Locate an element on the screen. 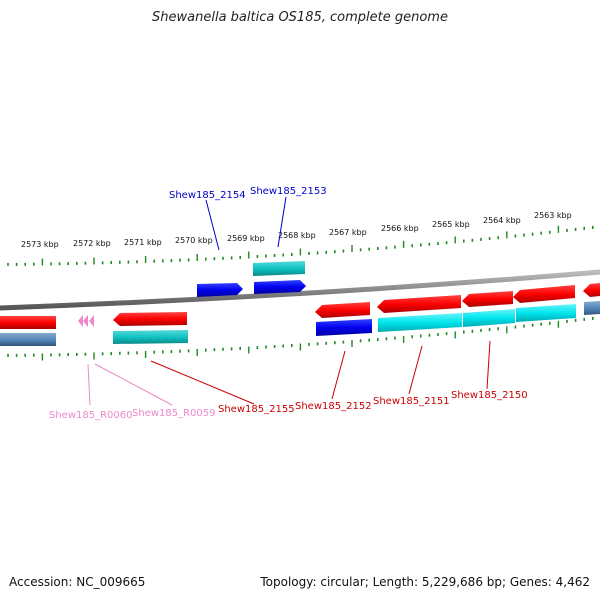 This screenshot has width=600, height=600. lower-strand-row2-genes is located at coordinates (300, 323).